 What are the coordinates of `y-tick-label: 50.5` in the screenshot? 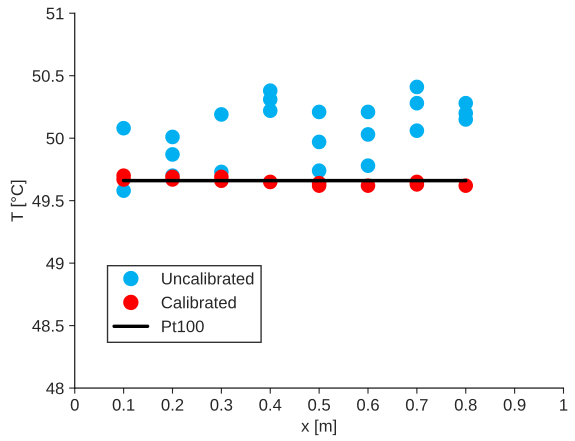 It's located at (48, 76).